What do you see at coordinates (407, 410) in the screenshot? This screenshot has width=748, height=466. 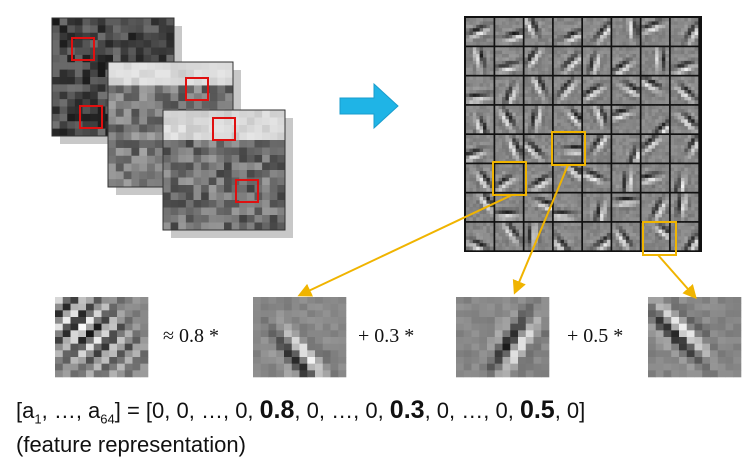 I see `text: 0.3` at bounding box center [407, 410].